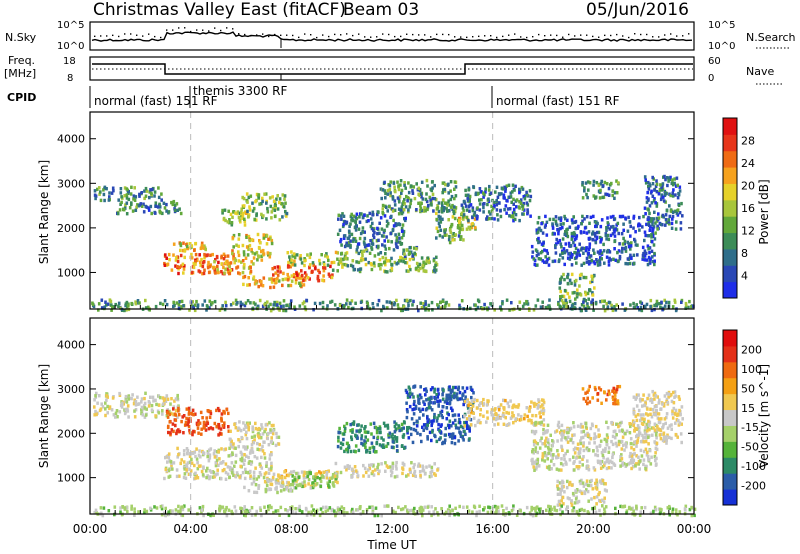 The height and width of the screenshot is (554, 800). Describe the element at coordinates (71, 139) in the screenshot. I see `y-tick-label: 4000` at that location.